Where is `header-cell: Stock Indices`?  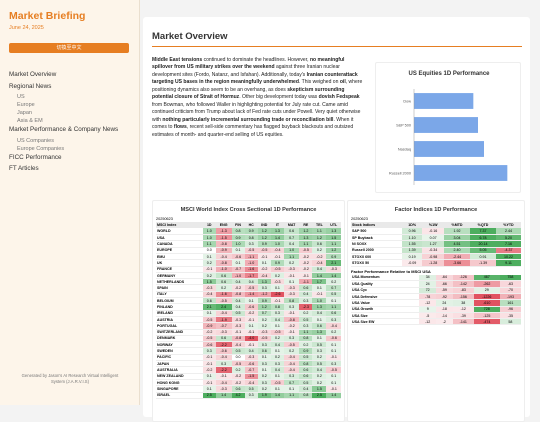
header-cell: Stock Indices is located at coordinates (364, 225).